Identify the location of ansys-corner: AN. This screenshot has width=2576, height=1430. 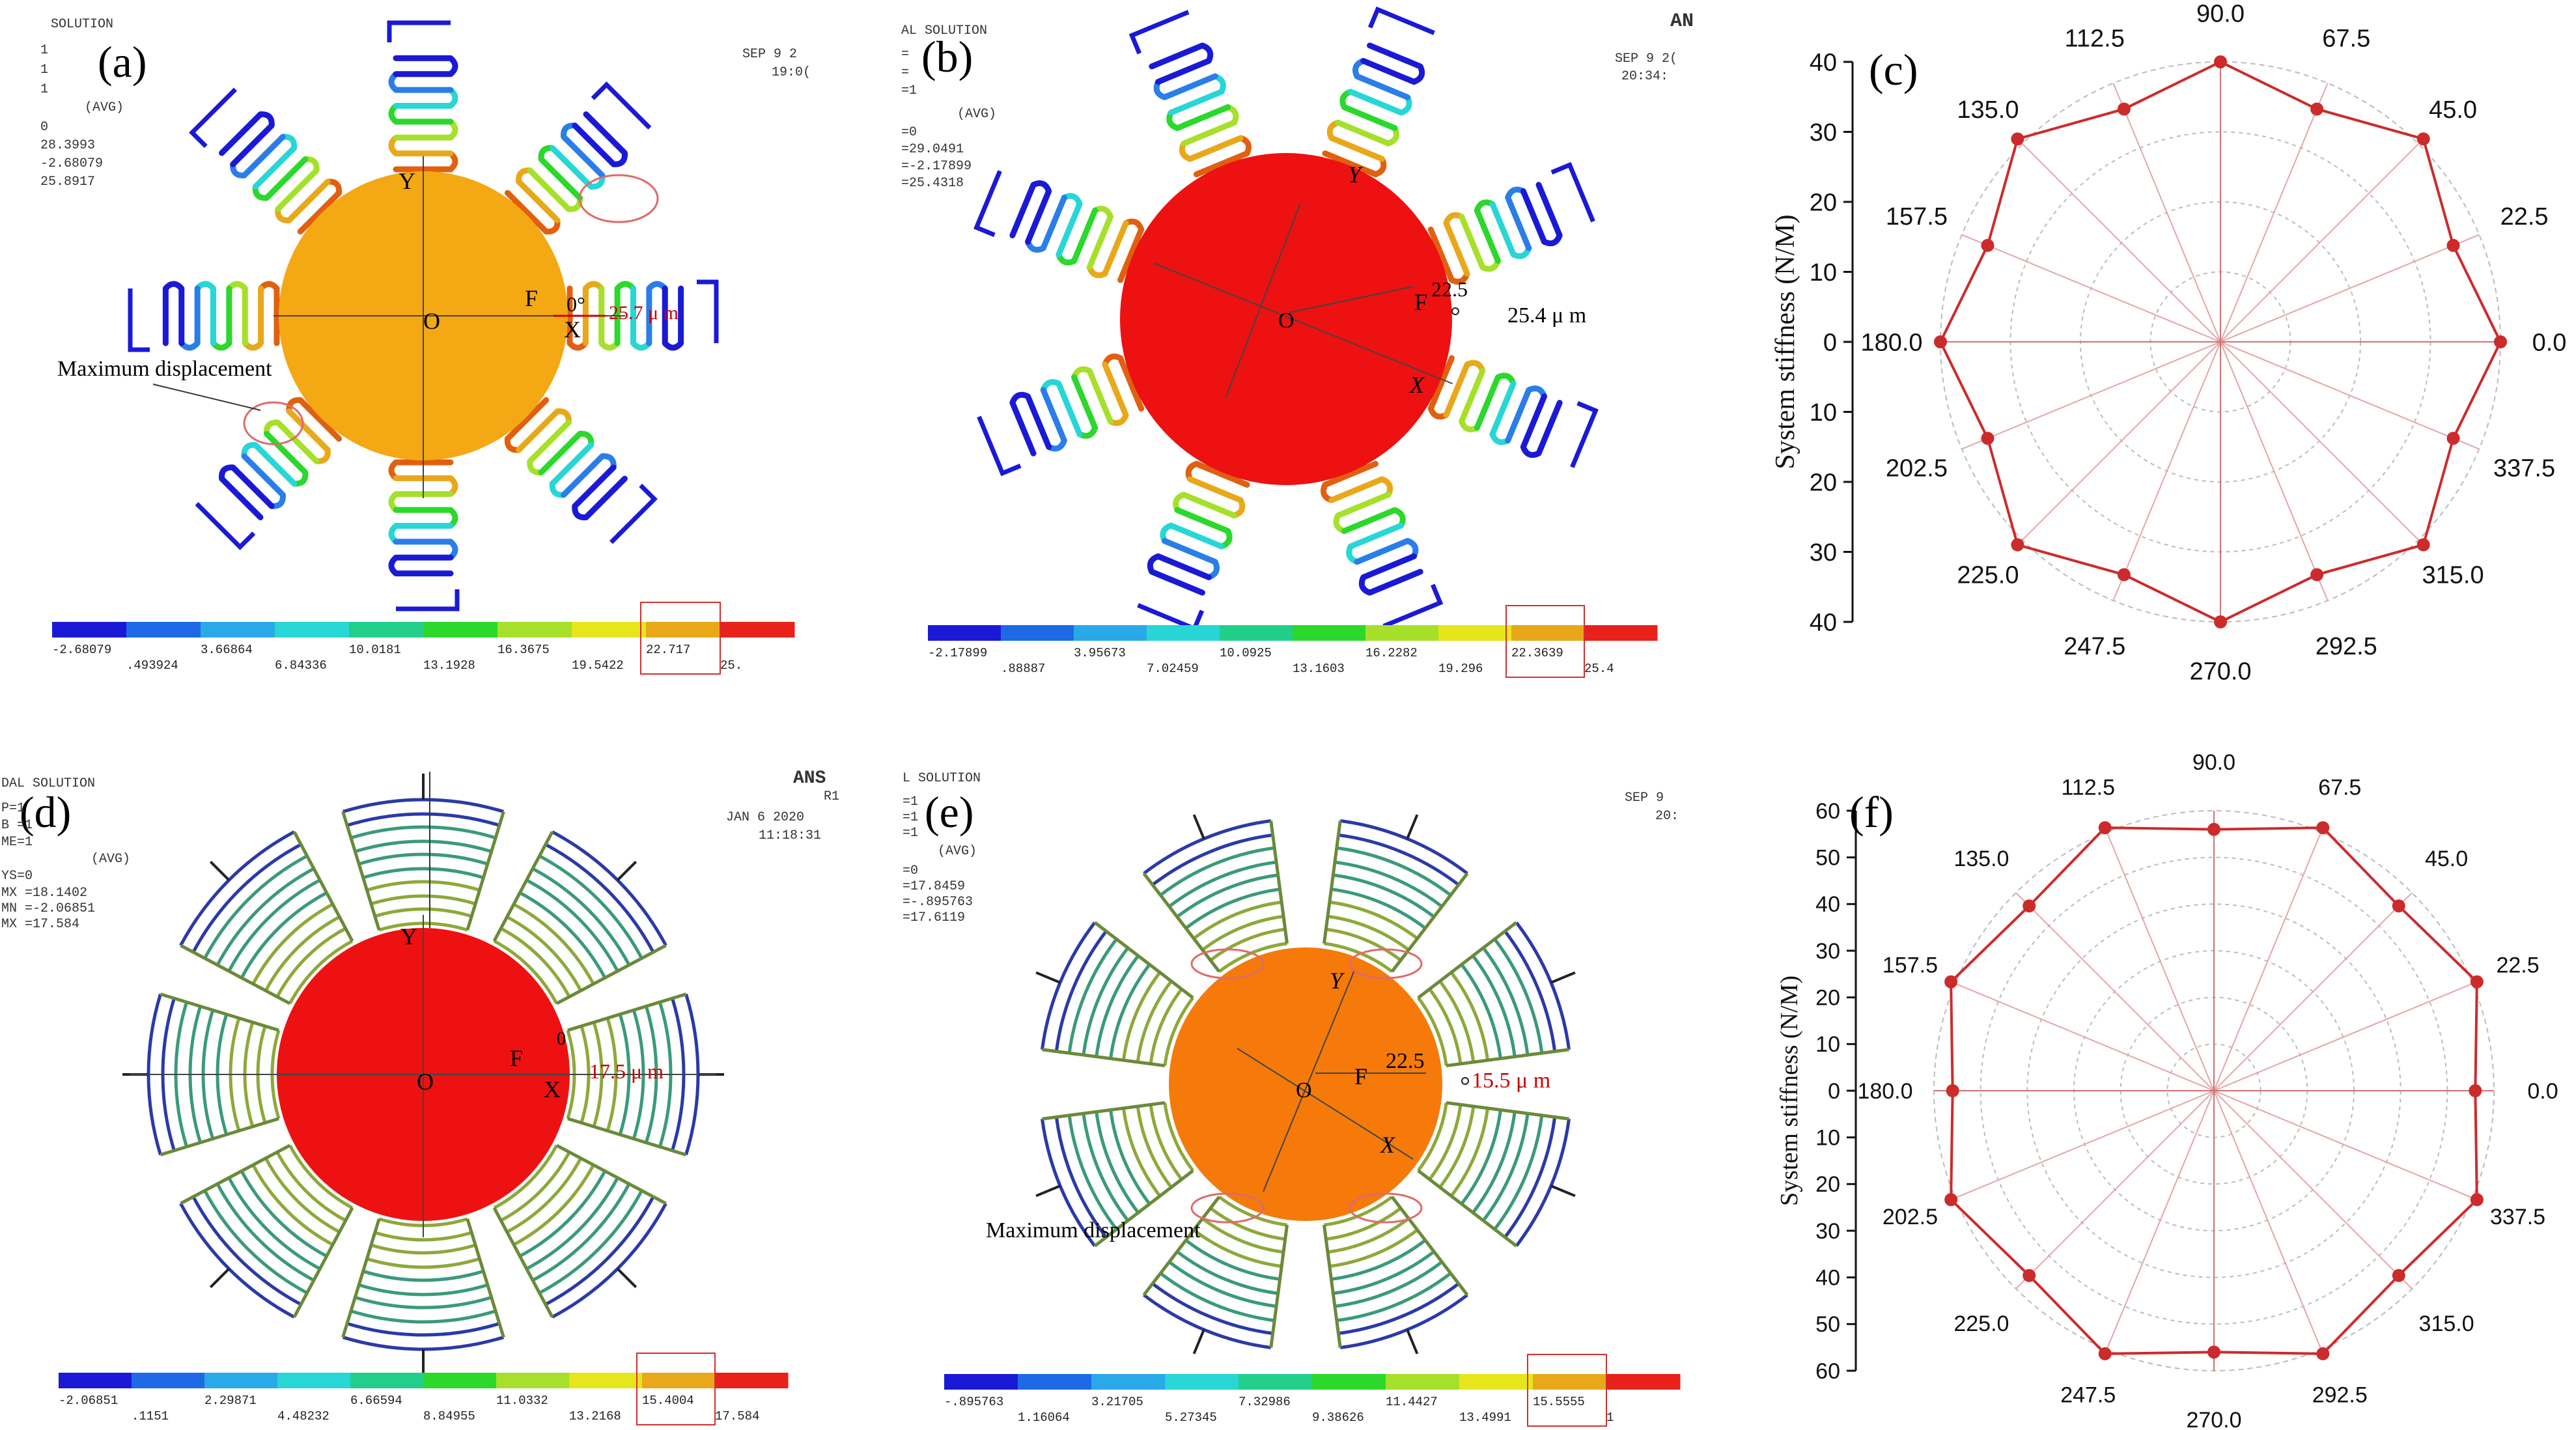
(1682, 21).